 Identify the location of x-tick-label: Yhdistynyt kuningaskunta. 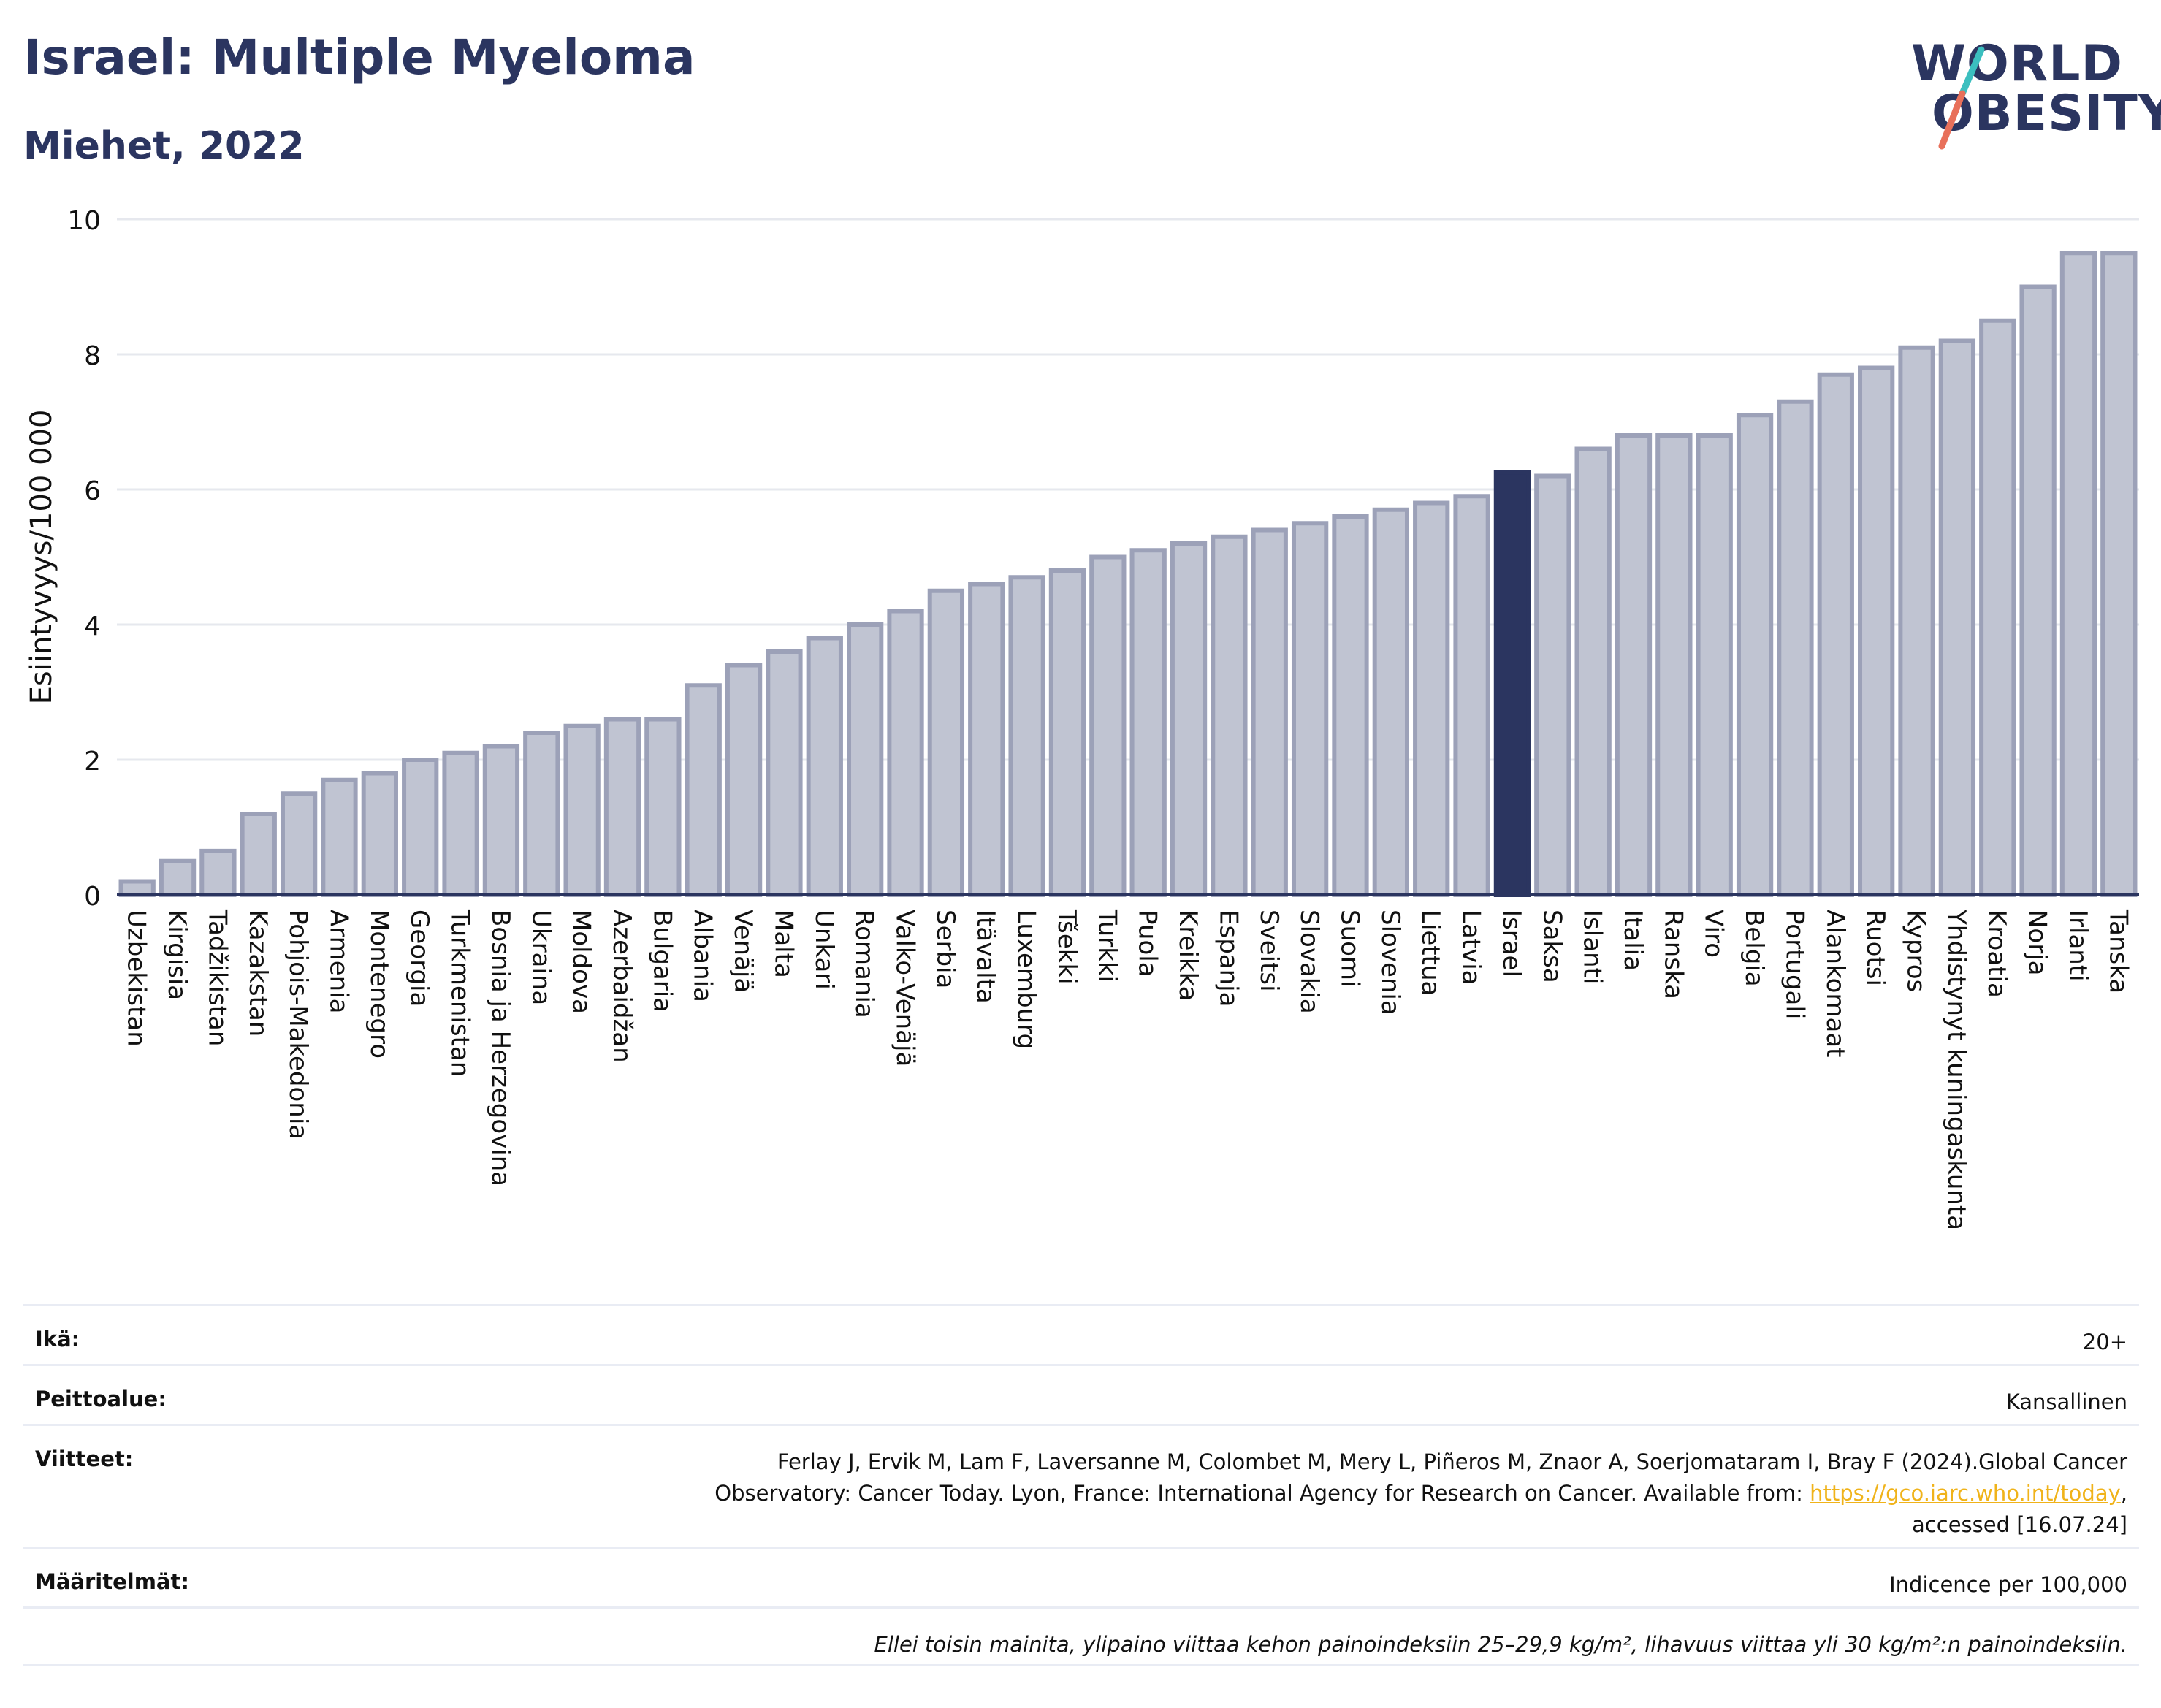
(1956, 1069).